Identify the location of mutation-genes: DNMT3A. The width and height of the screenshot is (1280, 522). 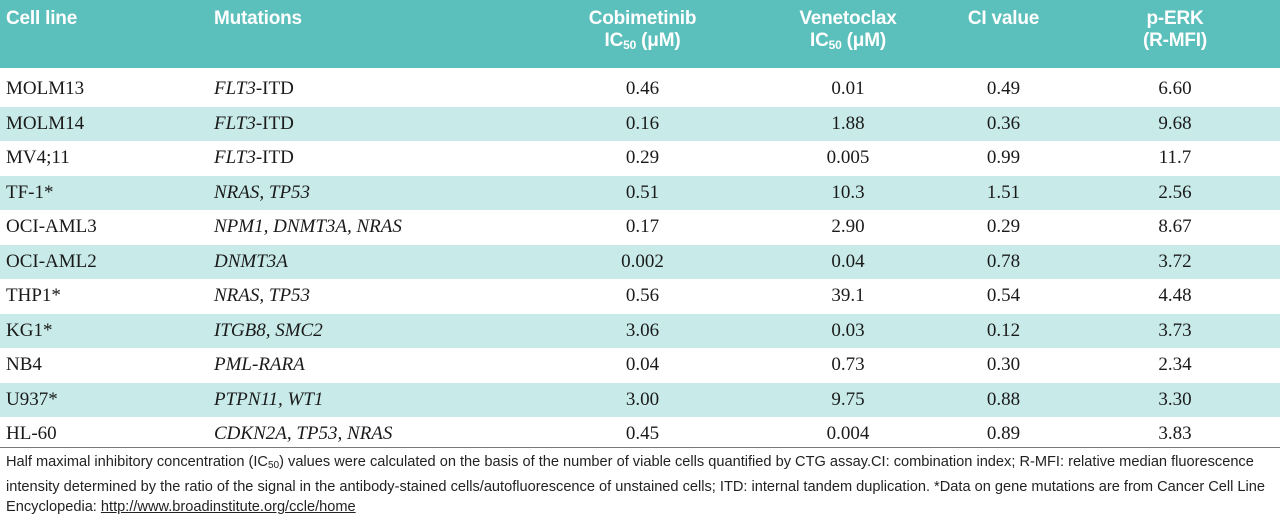
(251, 261).